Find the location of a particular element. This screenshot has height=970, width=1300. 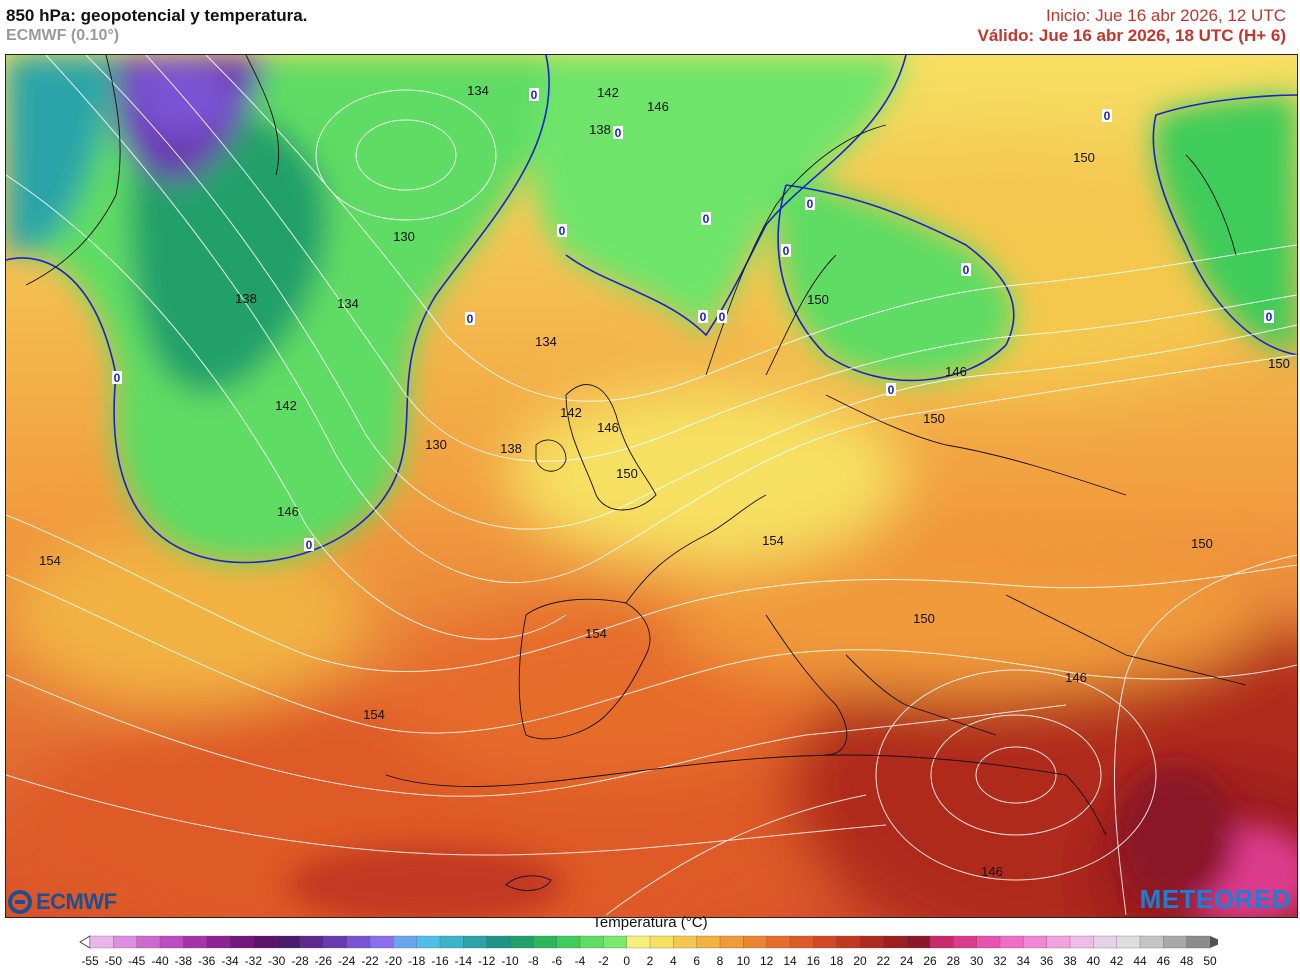

ireland-outline is located at coordinates (551, 455).